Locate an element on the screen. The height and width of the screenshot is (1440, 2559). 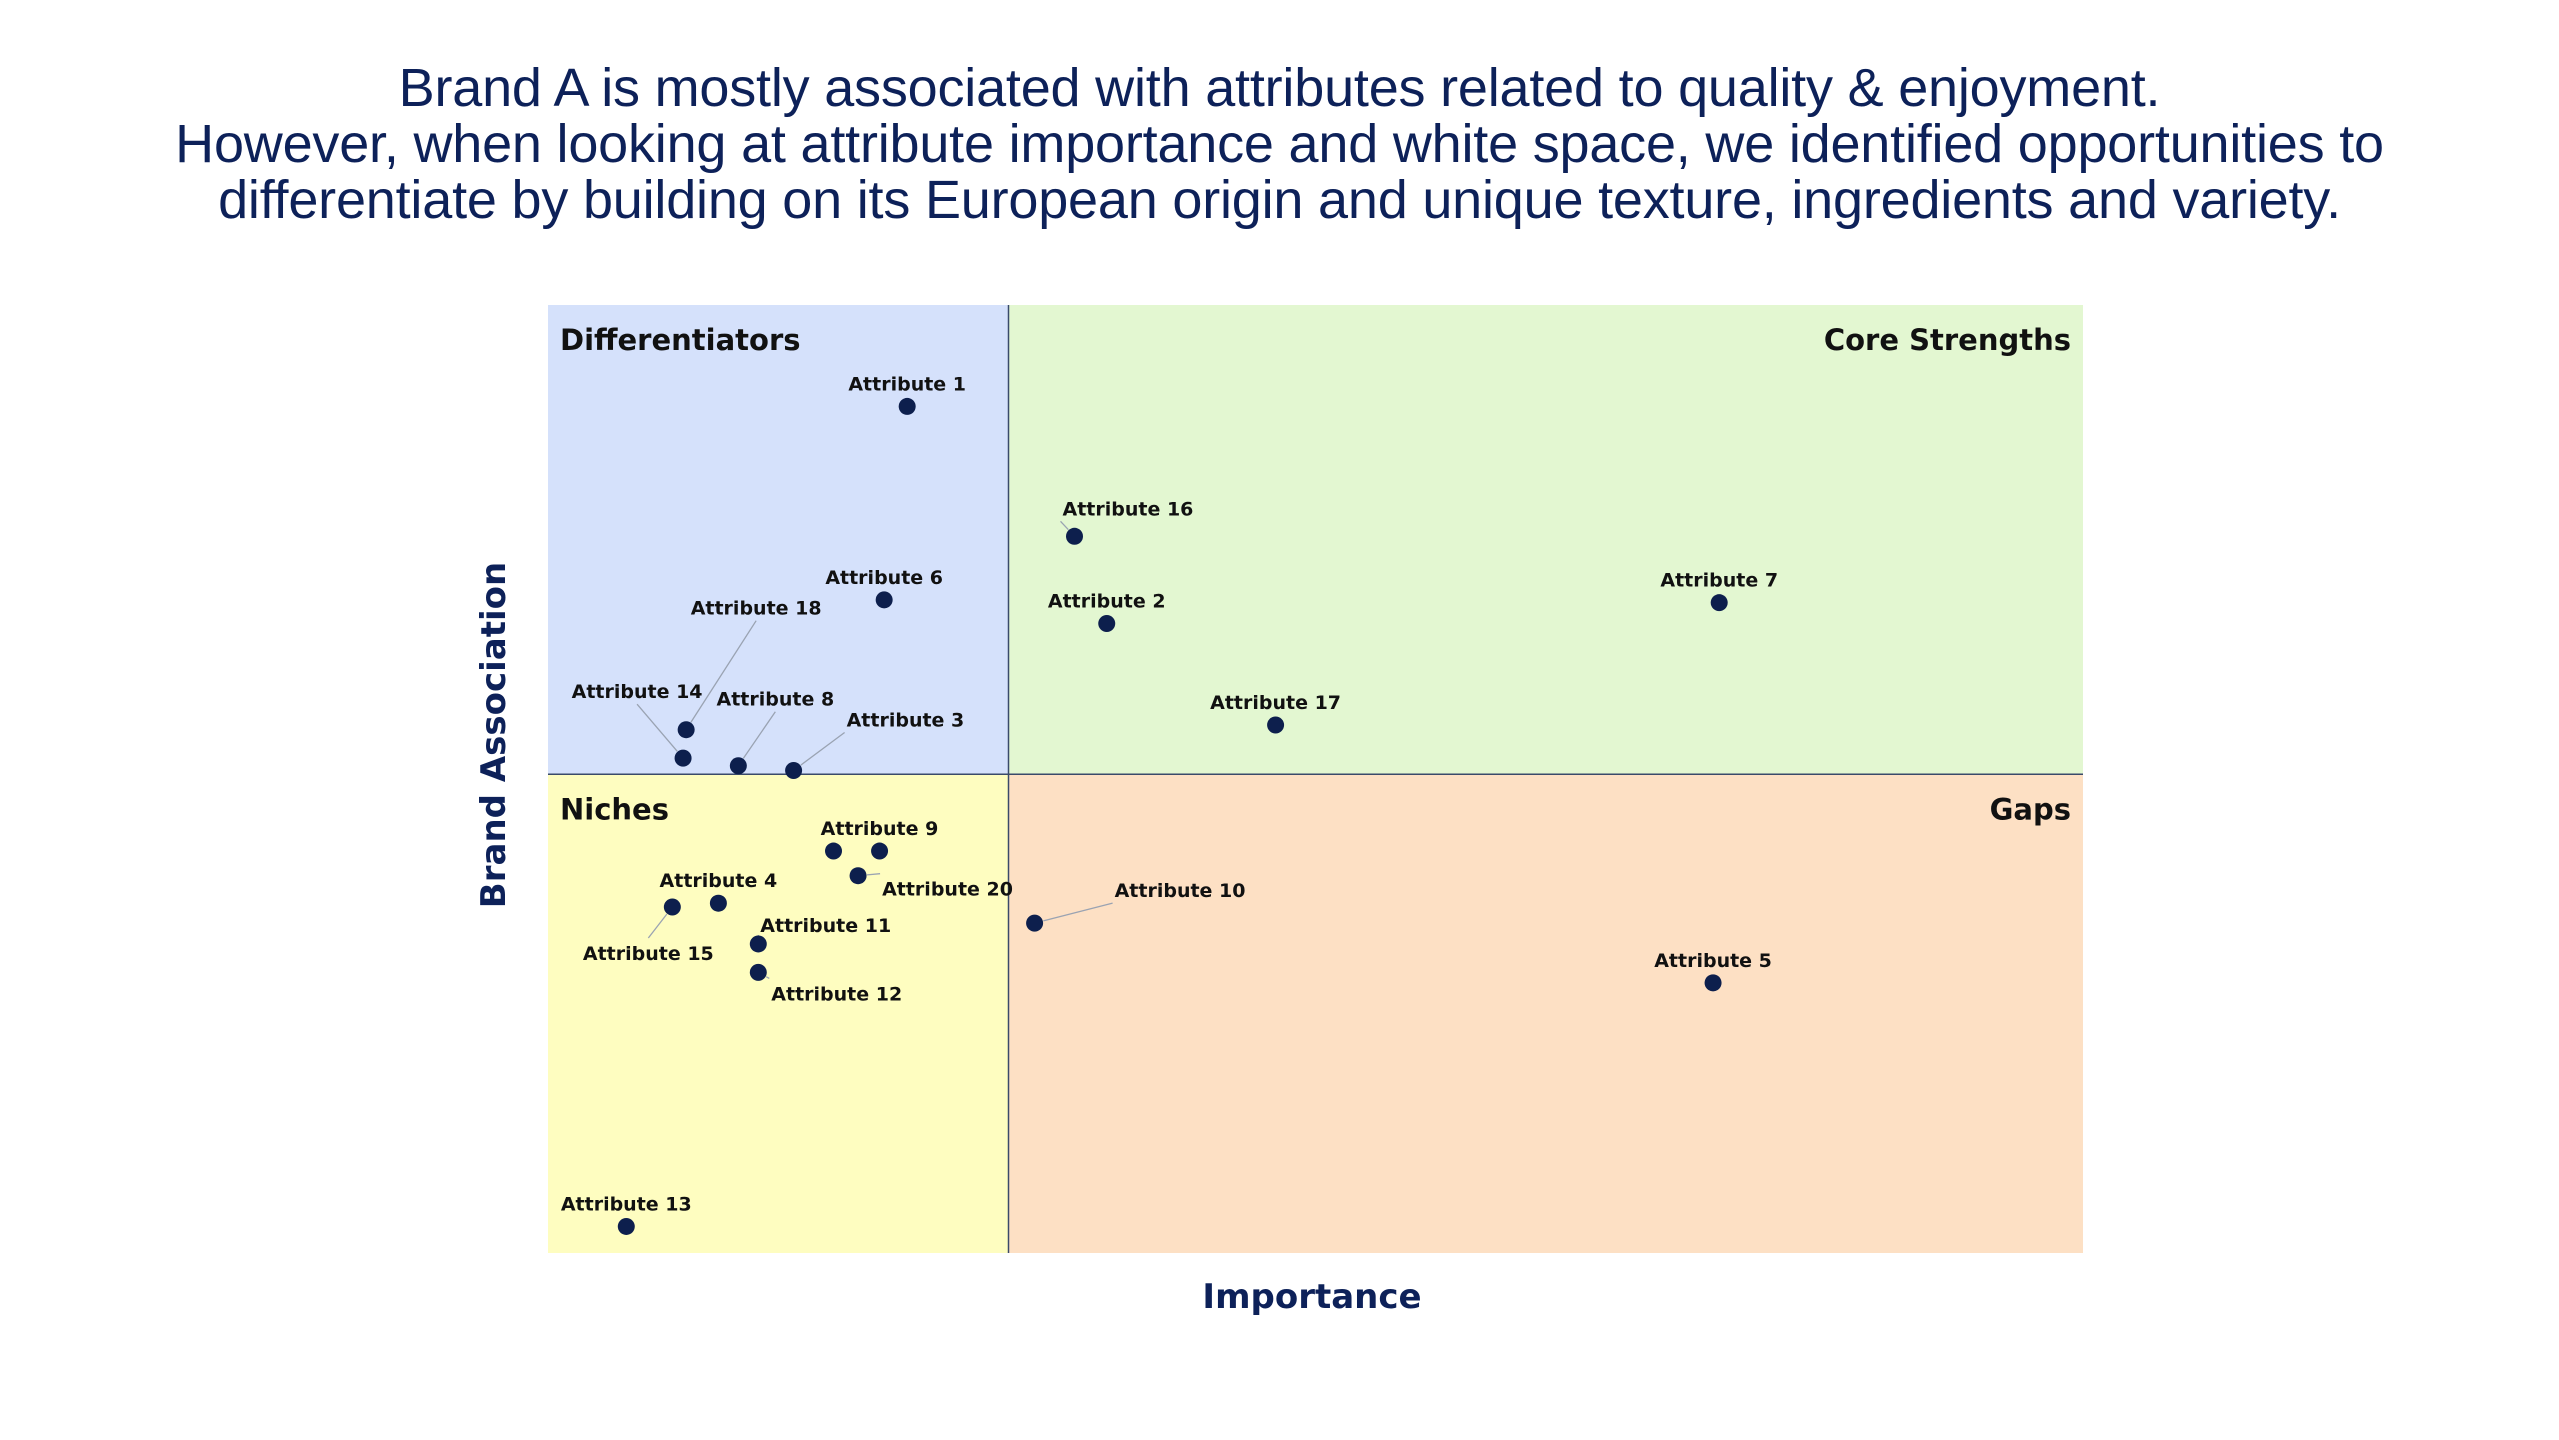
quadrant-label-differentiators: Differentiators is located at coordinates (680, 340).